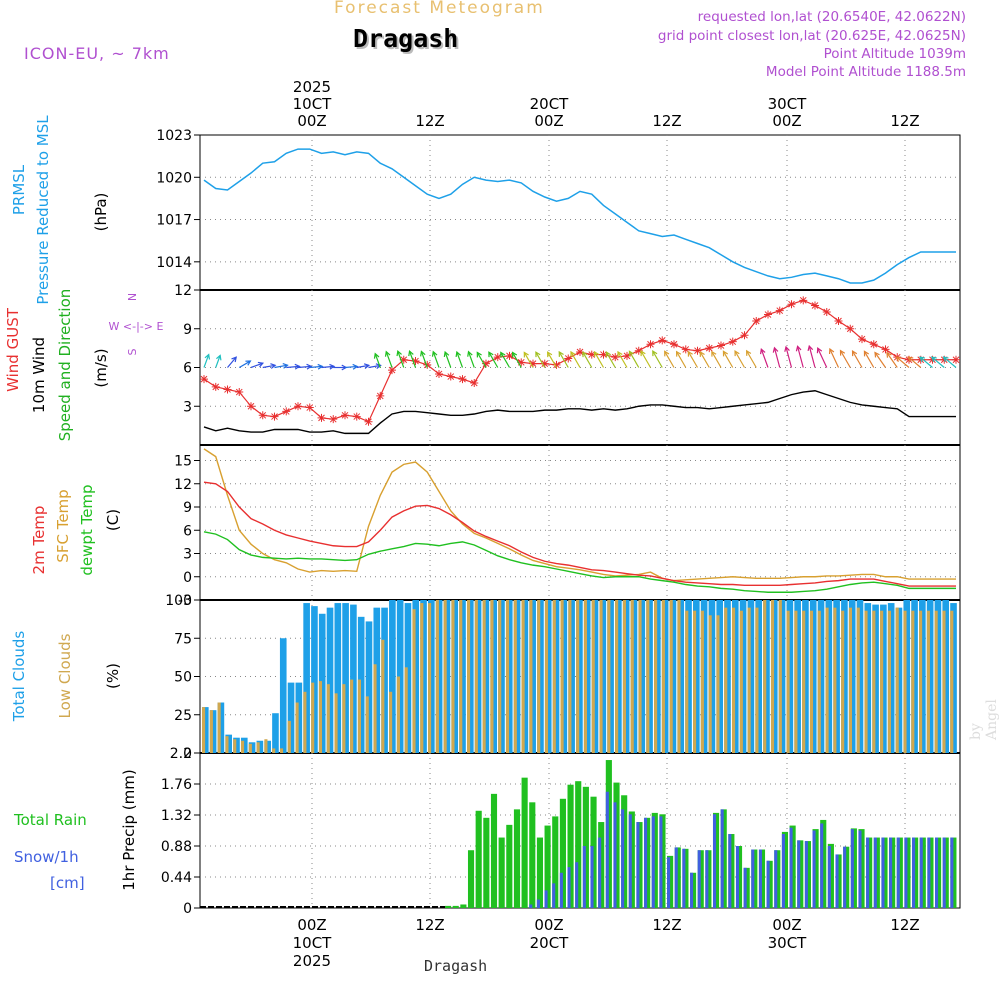  I want to click on pressure-series-line, so click(579, 216).